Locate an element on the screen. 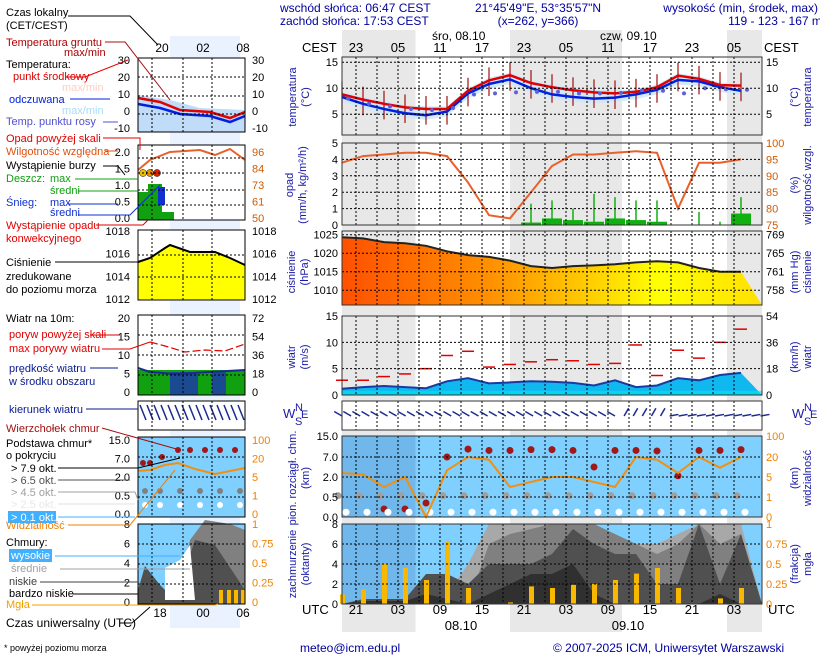 This screenshot has height=660, width=820. legend-okt45: > 4.5 okt. is located at coordinates (34, 493).